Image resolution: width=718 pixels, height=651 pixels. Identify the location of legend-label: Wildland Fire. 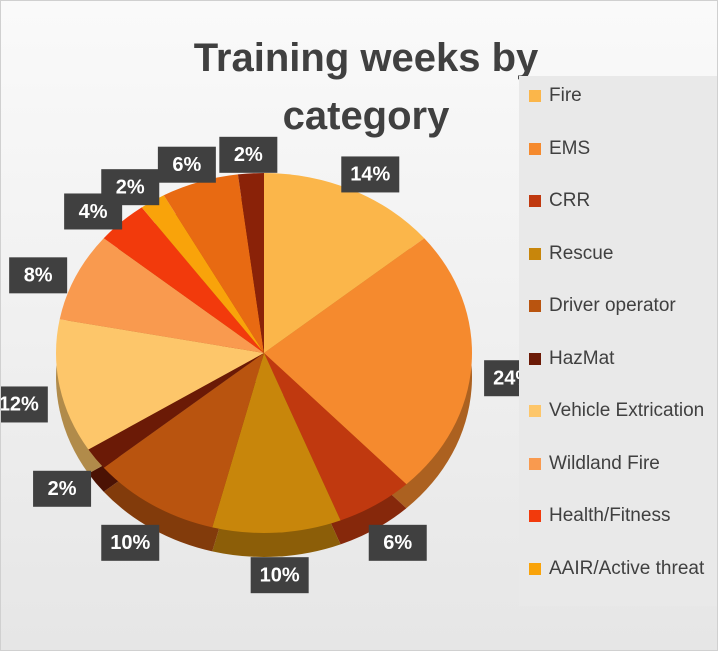
(604, 463).